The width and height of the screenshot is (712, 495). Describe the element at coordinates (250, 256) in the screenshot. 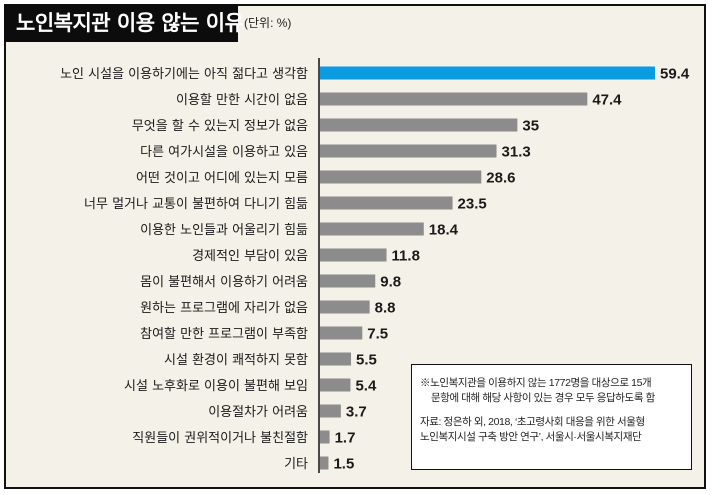

I see `category-label: 경제적인 부담이 있음` at that location.